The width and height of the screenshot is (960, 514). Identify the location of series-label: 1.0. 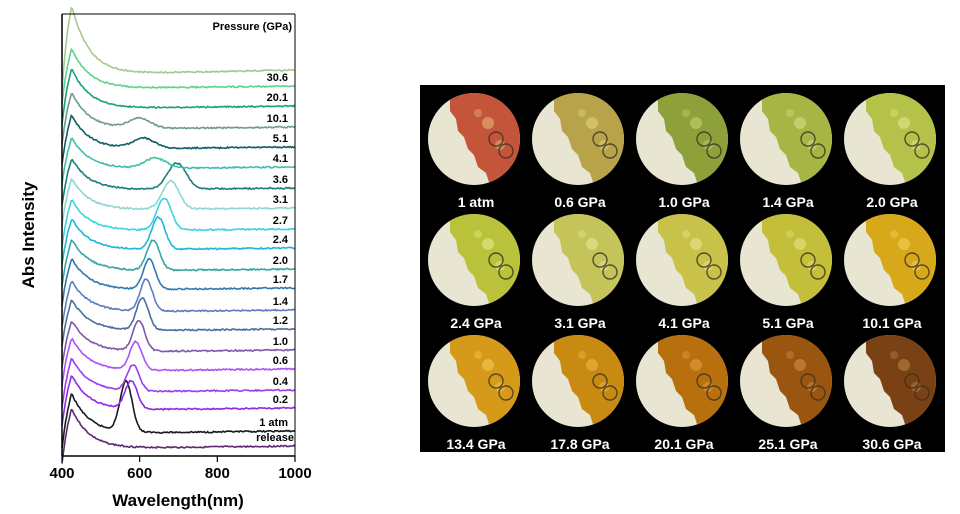
(280, 342).